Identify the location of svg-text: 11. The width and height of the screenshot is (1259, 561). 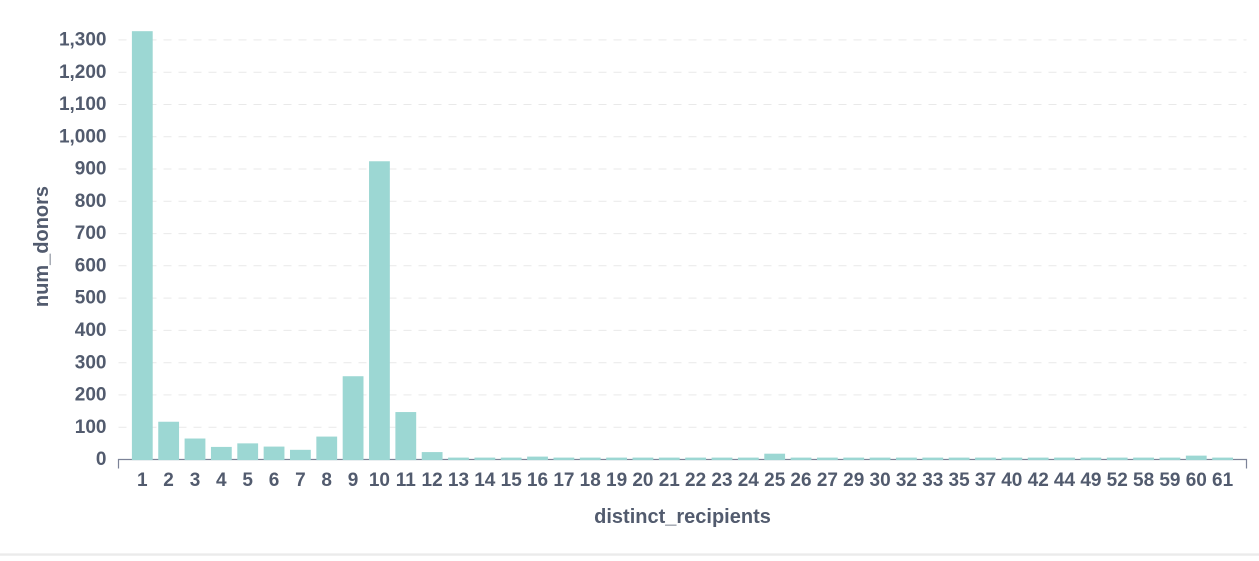
(406, 480).